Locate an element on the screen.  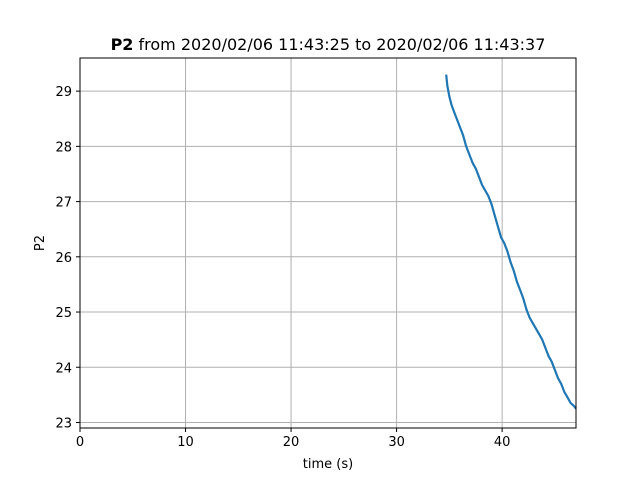
y-axis-ticks: 23 24 25 26 27 28 29 is located at coordinates (67, 258).